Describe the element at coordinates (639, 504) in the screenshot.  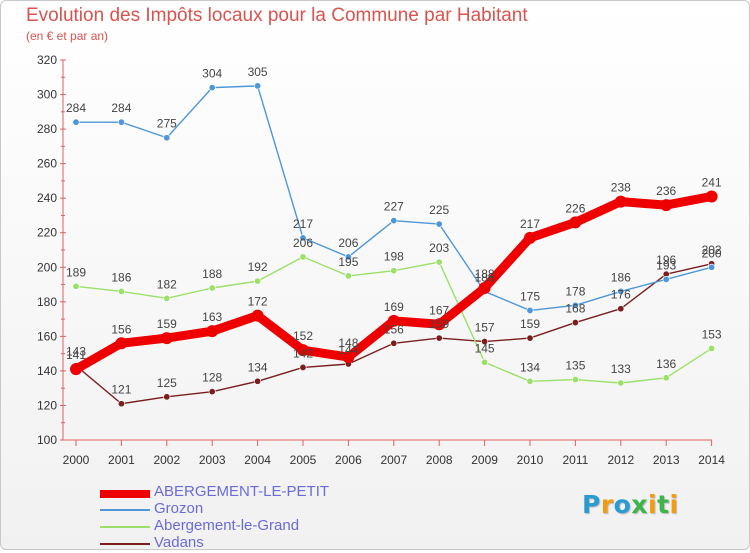
I see `logo-letter: x` at that location.